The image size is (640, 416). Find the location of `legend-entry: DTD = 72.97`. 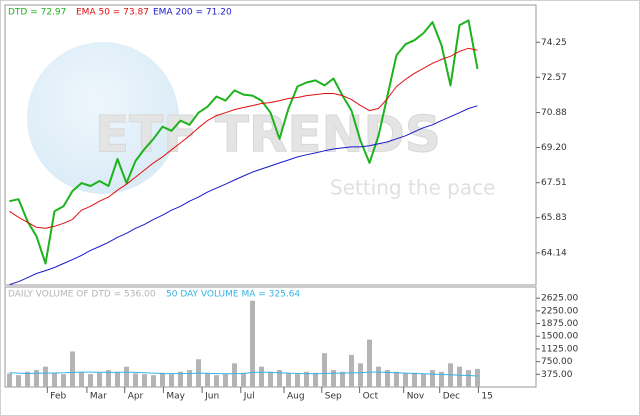

legend-entry: DTD = 72.97 is located at coordinates (37, 13).